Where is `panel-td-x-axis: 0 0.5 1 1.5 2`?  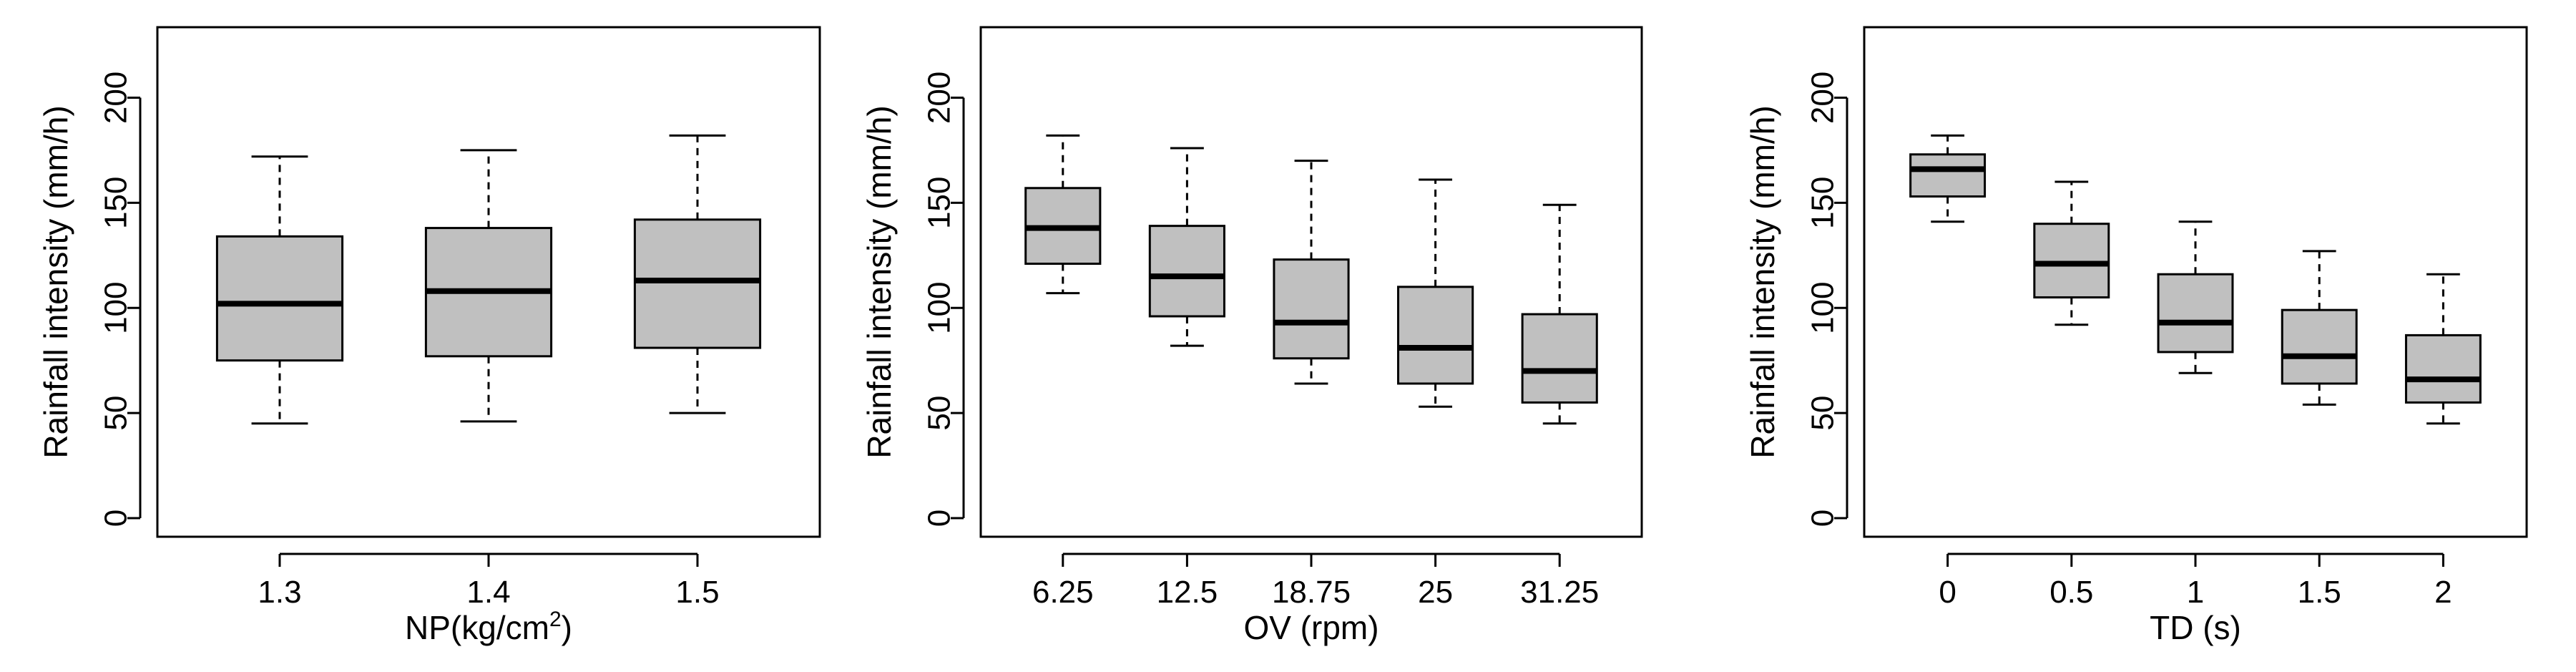 panel-td-x-axis: 0 0.5 1 1.5 2 is located at coordinates (2195, 581).